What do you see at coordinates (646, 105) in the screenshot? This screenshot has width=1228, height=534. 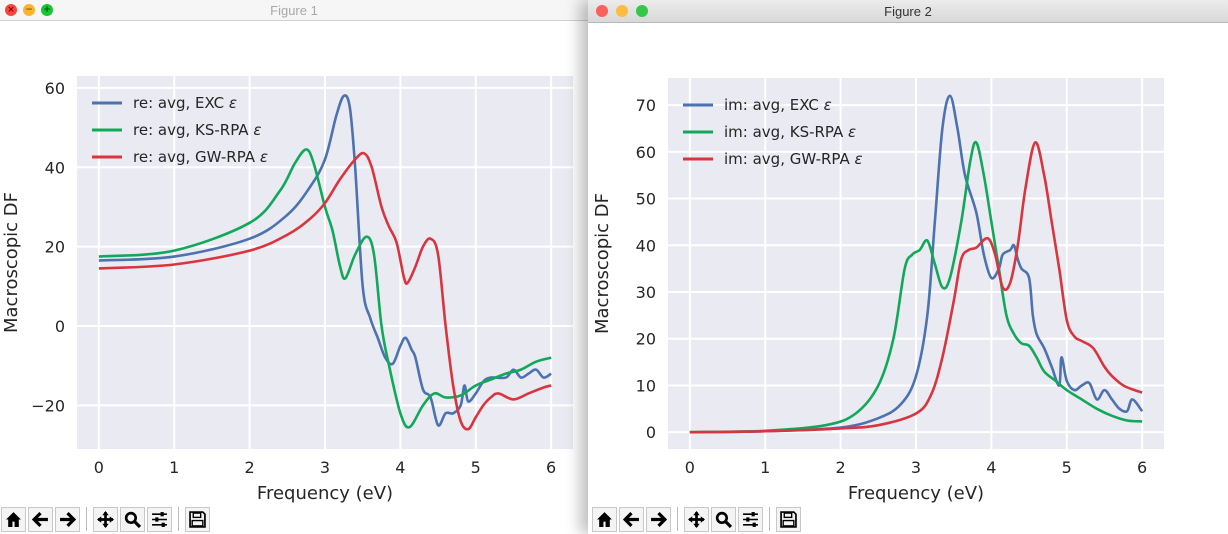 I see `y-tick-label: 70` at bounding box center [646, 105].